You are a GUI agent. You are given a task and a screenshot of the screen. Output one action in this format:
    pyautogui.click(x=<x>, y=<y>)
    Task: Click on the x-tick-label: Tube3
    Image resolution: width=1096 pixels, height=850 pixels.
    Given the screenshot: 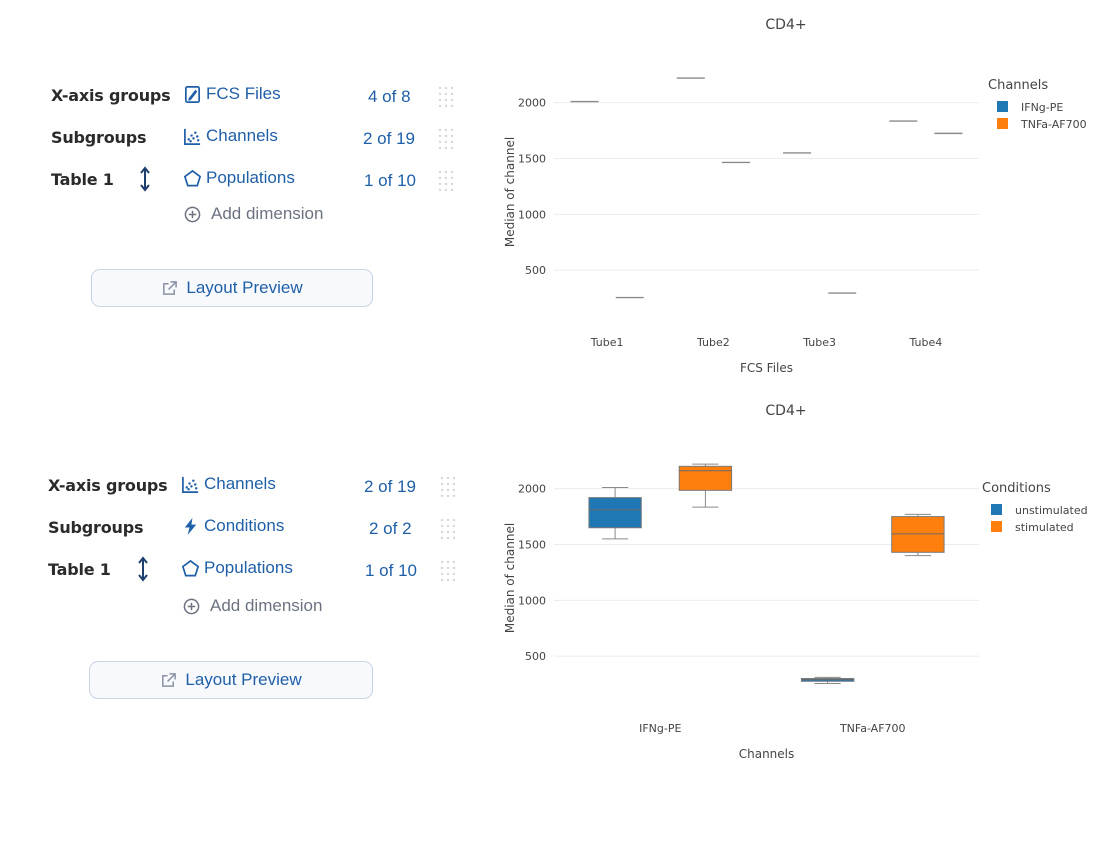 What is the action you would take?
    pyautogui.click(x=819, y=342)
    